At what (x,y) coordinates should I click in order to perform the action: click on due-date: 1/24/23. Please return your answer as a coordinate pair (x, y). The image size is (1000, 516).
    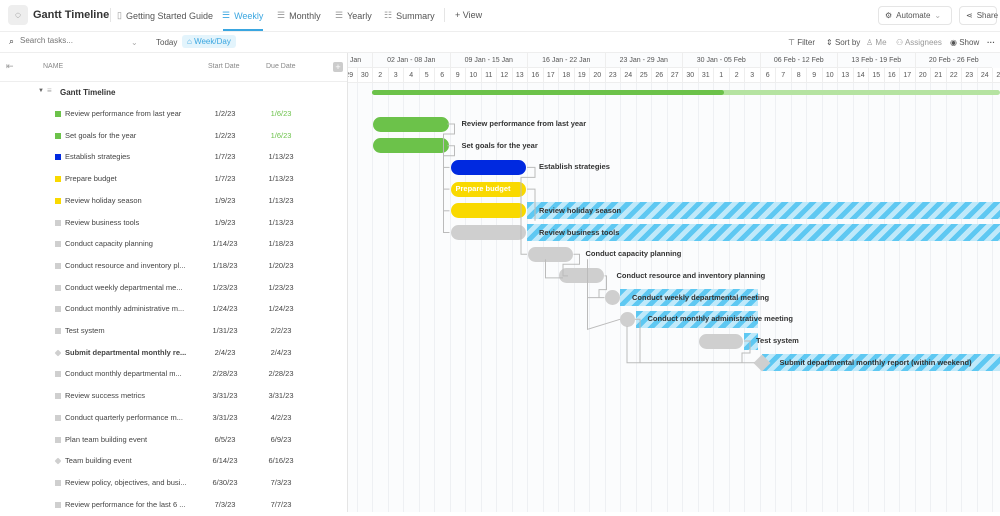
    Looking at the image, I should click on (281, 308).